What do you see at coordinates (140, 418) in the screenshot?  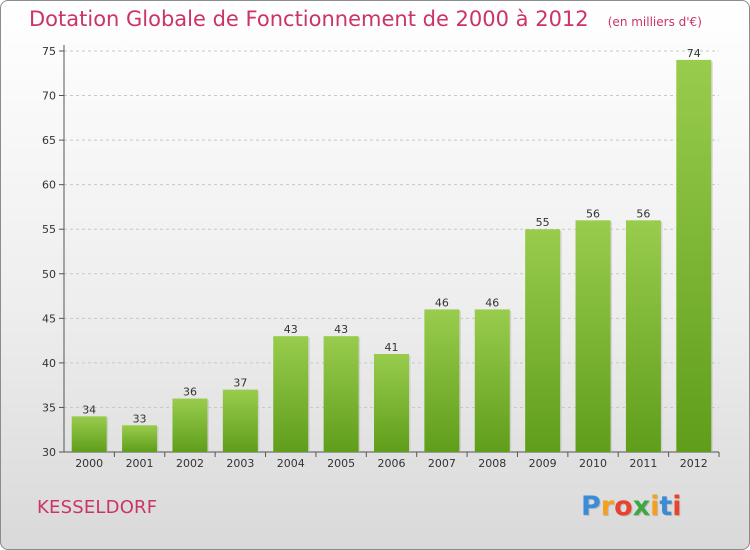 I see `value-label-2001: 33` at bounding box center [140, 418].